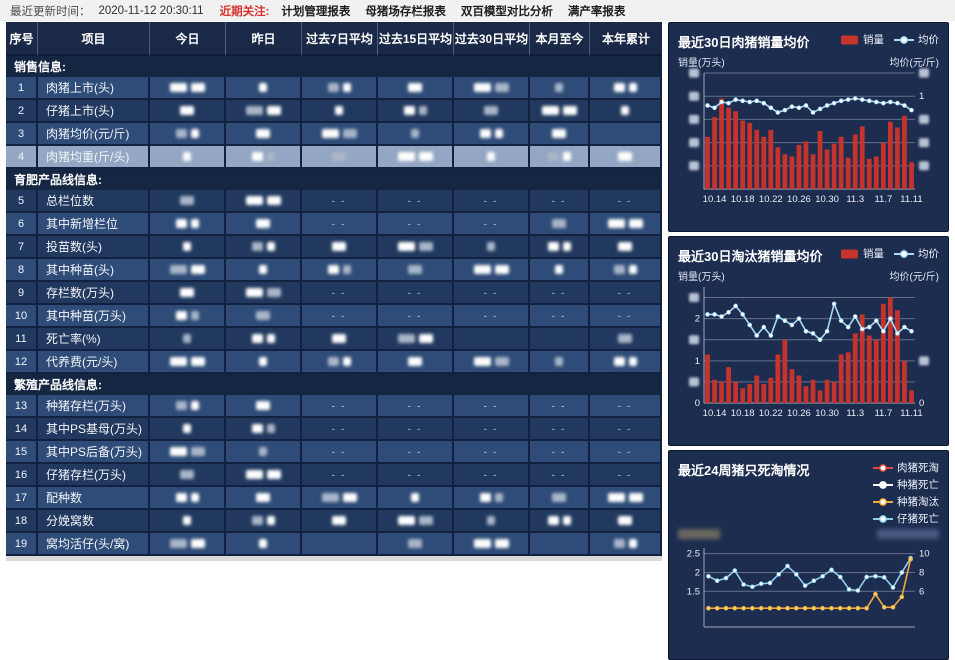 The image size is (955, 660). Describe the element at coordinates (596, 11) in the screenshot. I see `link-capacity-report: 满产率报表` at that location.